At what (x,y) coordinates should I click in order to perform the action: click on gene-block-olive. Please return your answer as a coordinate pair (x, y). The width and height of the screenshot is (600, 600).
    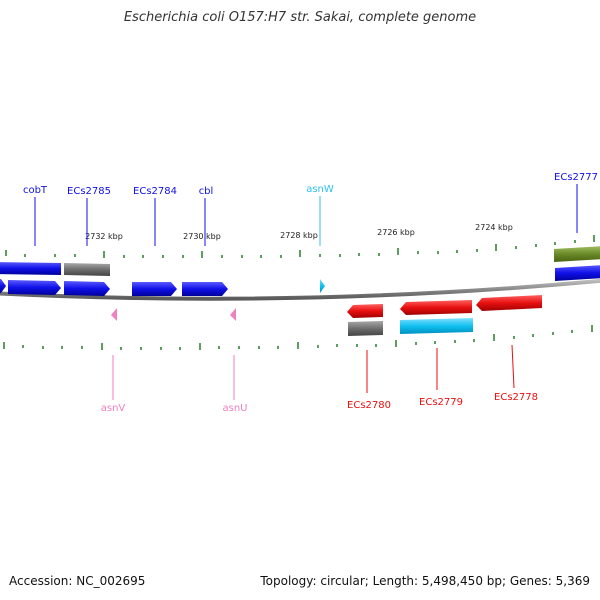
    Looking at the image, I should click on (577, 254).